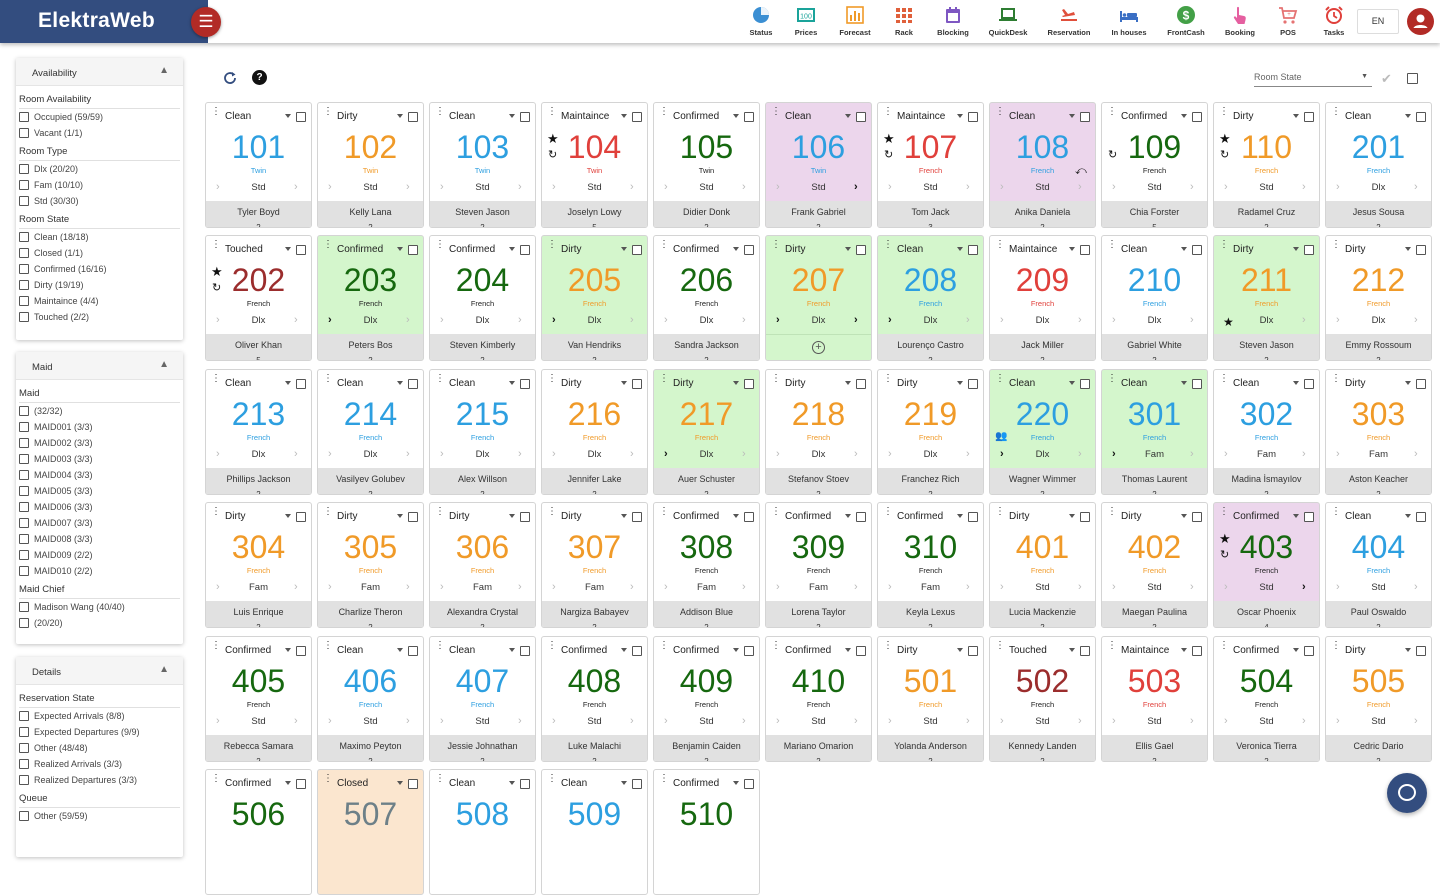  What do you see at coordinates (101, 780) in the screenshot?
I see `filter-option: Realized Departures (3/3)` at bounding box center [101, 780].